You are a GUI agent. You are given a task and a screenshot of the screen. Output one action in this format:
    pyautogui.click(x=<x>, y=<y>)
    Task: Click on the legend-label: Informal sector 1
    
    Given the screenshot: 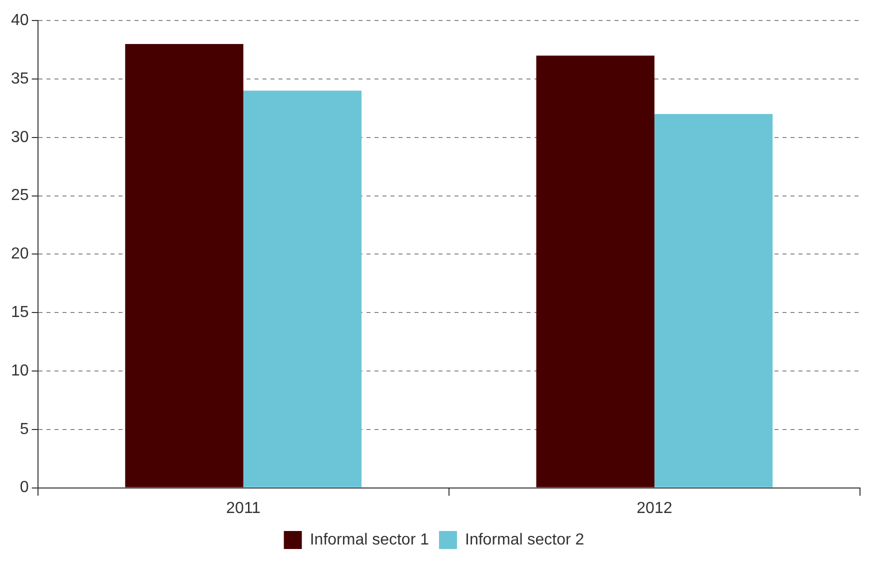 What is the action you would take?
    pyautogui.click(x=370, y=539)
    